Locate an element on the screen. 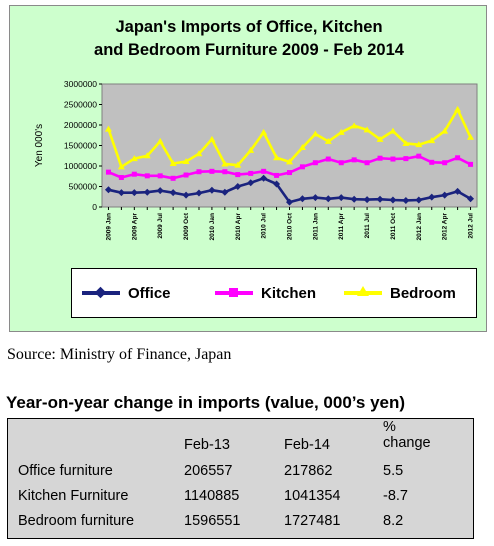 The width and height of the screenshot is (494, 546). table-header-feb-13: Feb-13 is located at coordinates (207, 445).